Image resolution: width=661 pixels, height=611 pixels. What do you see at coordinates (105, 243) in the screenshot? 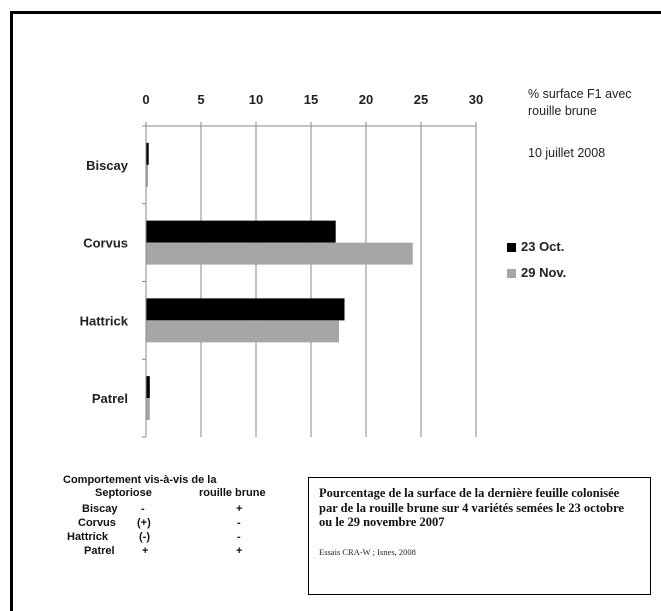
I see `category-label: Corvus` at bounding box center [105, 243].